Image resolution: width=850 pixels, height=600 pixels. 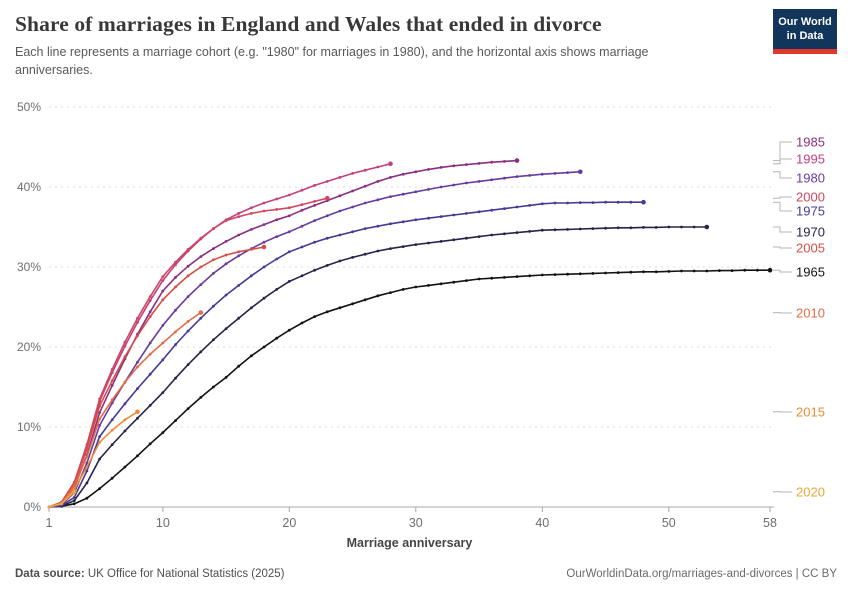 What do you see at coordinates (810, 232) in the screenshot?
I see `legend-label-1970: 1970` at bounding box center [810, 232].